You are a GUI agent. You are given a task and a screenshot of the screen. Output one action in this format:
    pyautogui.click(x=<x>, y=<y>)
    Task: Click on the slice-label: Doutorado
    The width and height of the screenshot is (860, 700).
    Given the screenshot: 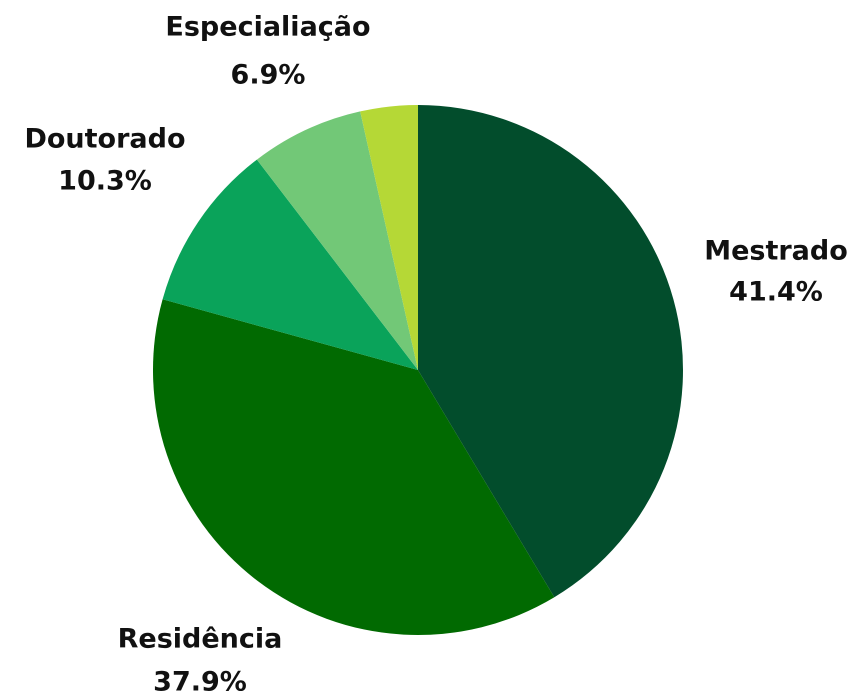 What is the action you would take?
    pyautogui.click(x=104, y=139)
    